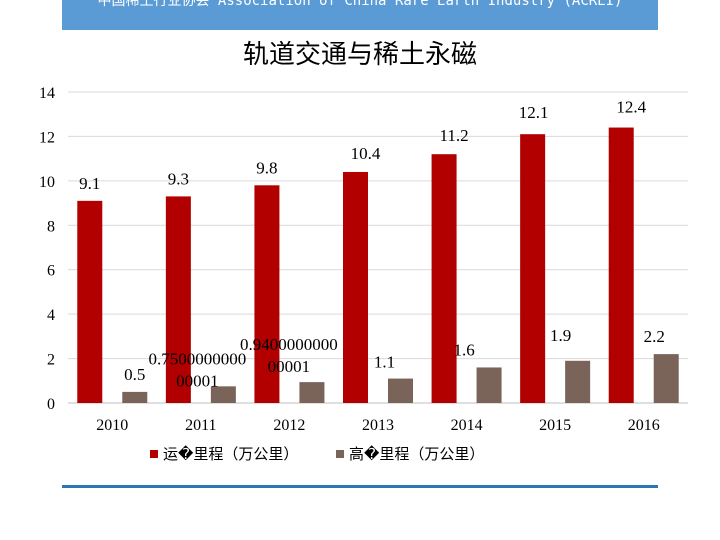  Describe the element at coordinates (51, 404) in the screenshot. I see `y-tick-label: 0` at that location.